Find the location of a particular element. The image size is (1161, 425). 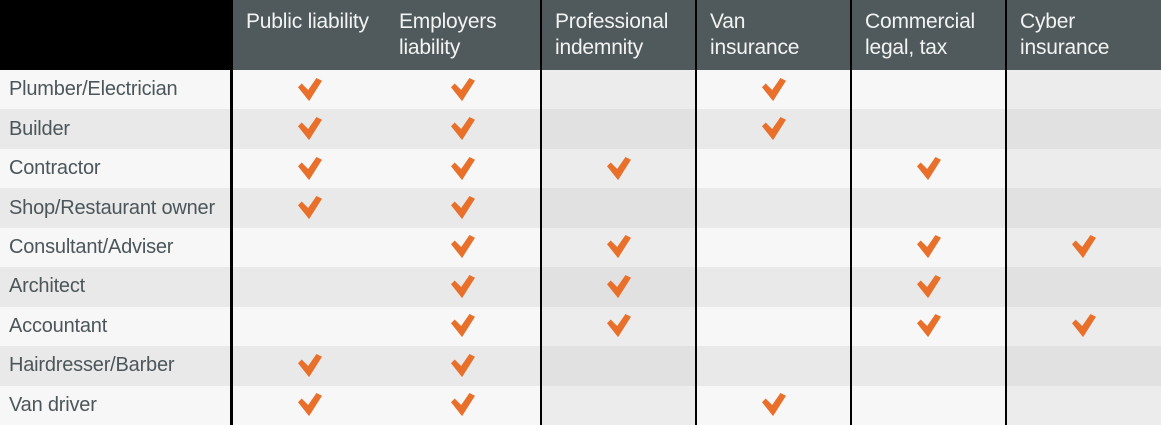

row-label: Hairdresser/Barber is located at coordinates (115, 366).